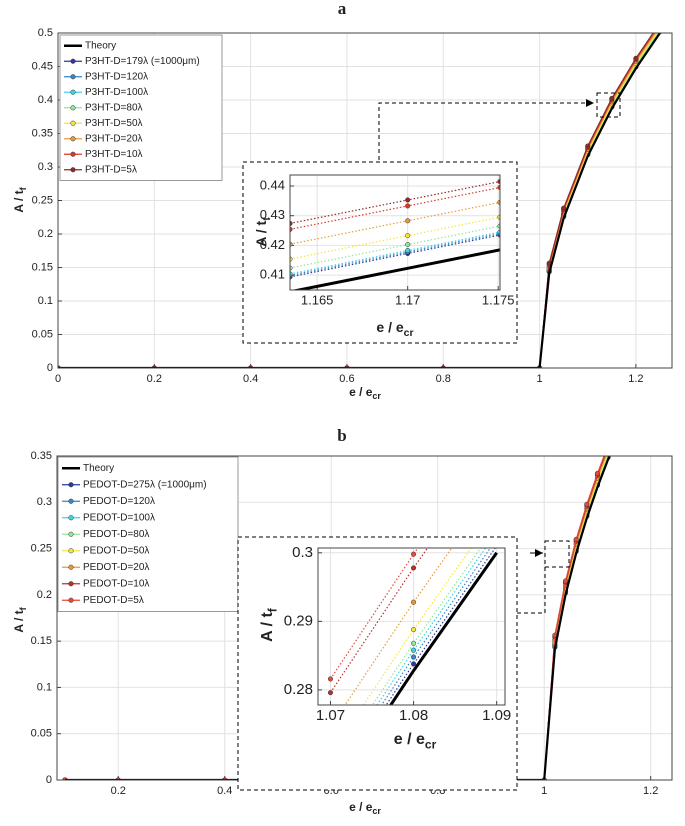 The height and width of the screenshot is (826, 685). Describe the element at coordinates (118, 791) in the screenshot. I see `x-tick-label: 0.2` at that location.